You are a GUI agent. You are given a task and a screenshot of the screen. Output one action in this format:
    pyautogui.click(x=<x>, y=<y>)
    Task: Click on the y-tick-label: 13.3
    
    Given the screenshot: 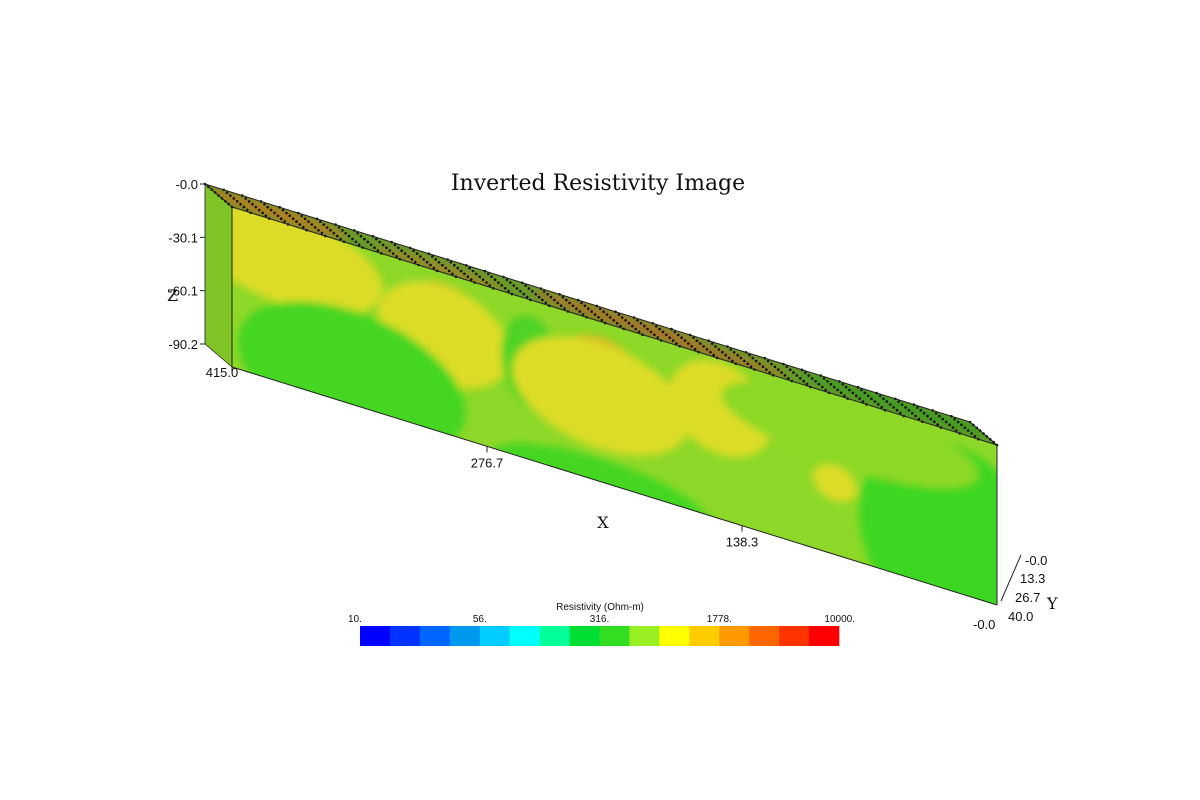 What is the action you would take?
    pyautogui.click(x=1032, y=578)
    